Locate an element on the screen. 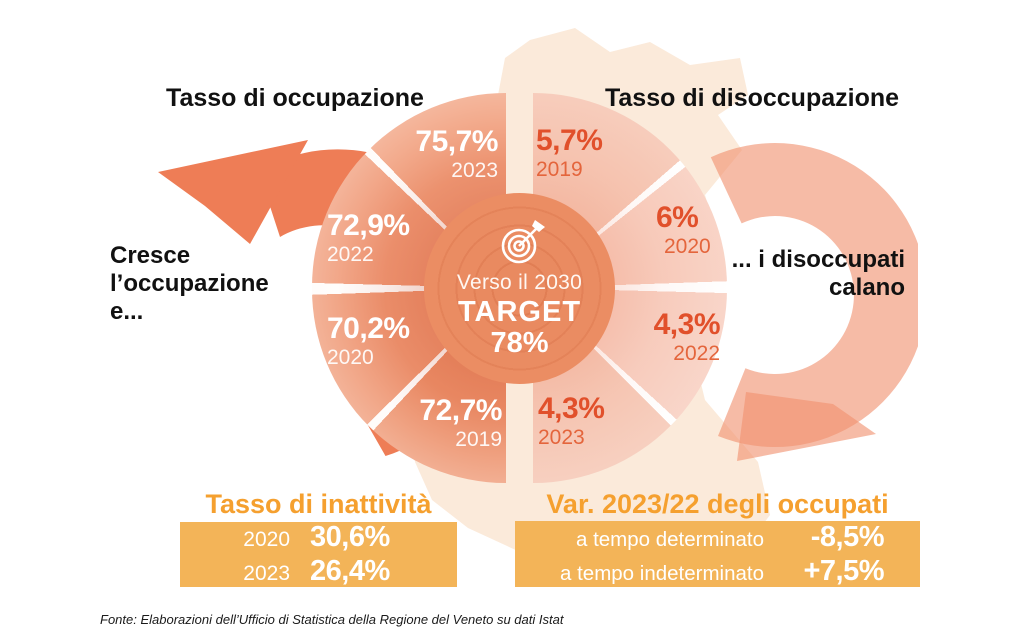 This screenshot has height=640, width=1012. variation-row-determinato: a tempo determinato -8,5% is located at coordinates (730, 536).